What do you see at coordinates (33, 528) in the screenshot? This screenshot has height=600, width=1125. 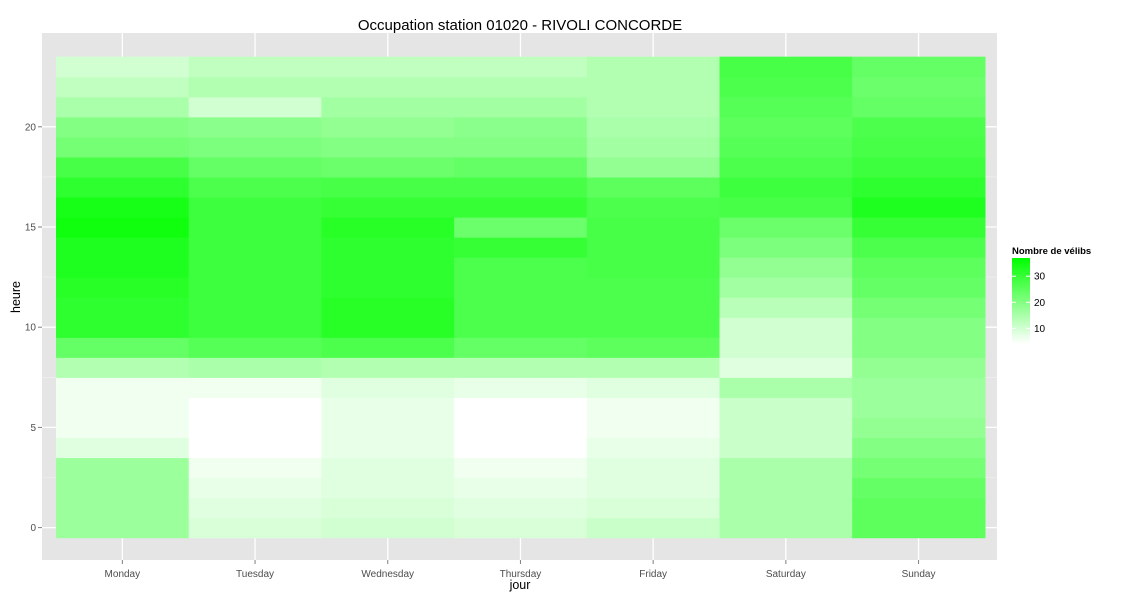 I see `y-tick-label: 0` at bounding box center [33, 528].